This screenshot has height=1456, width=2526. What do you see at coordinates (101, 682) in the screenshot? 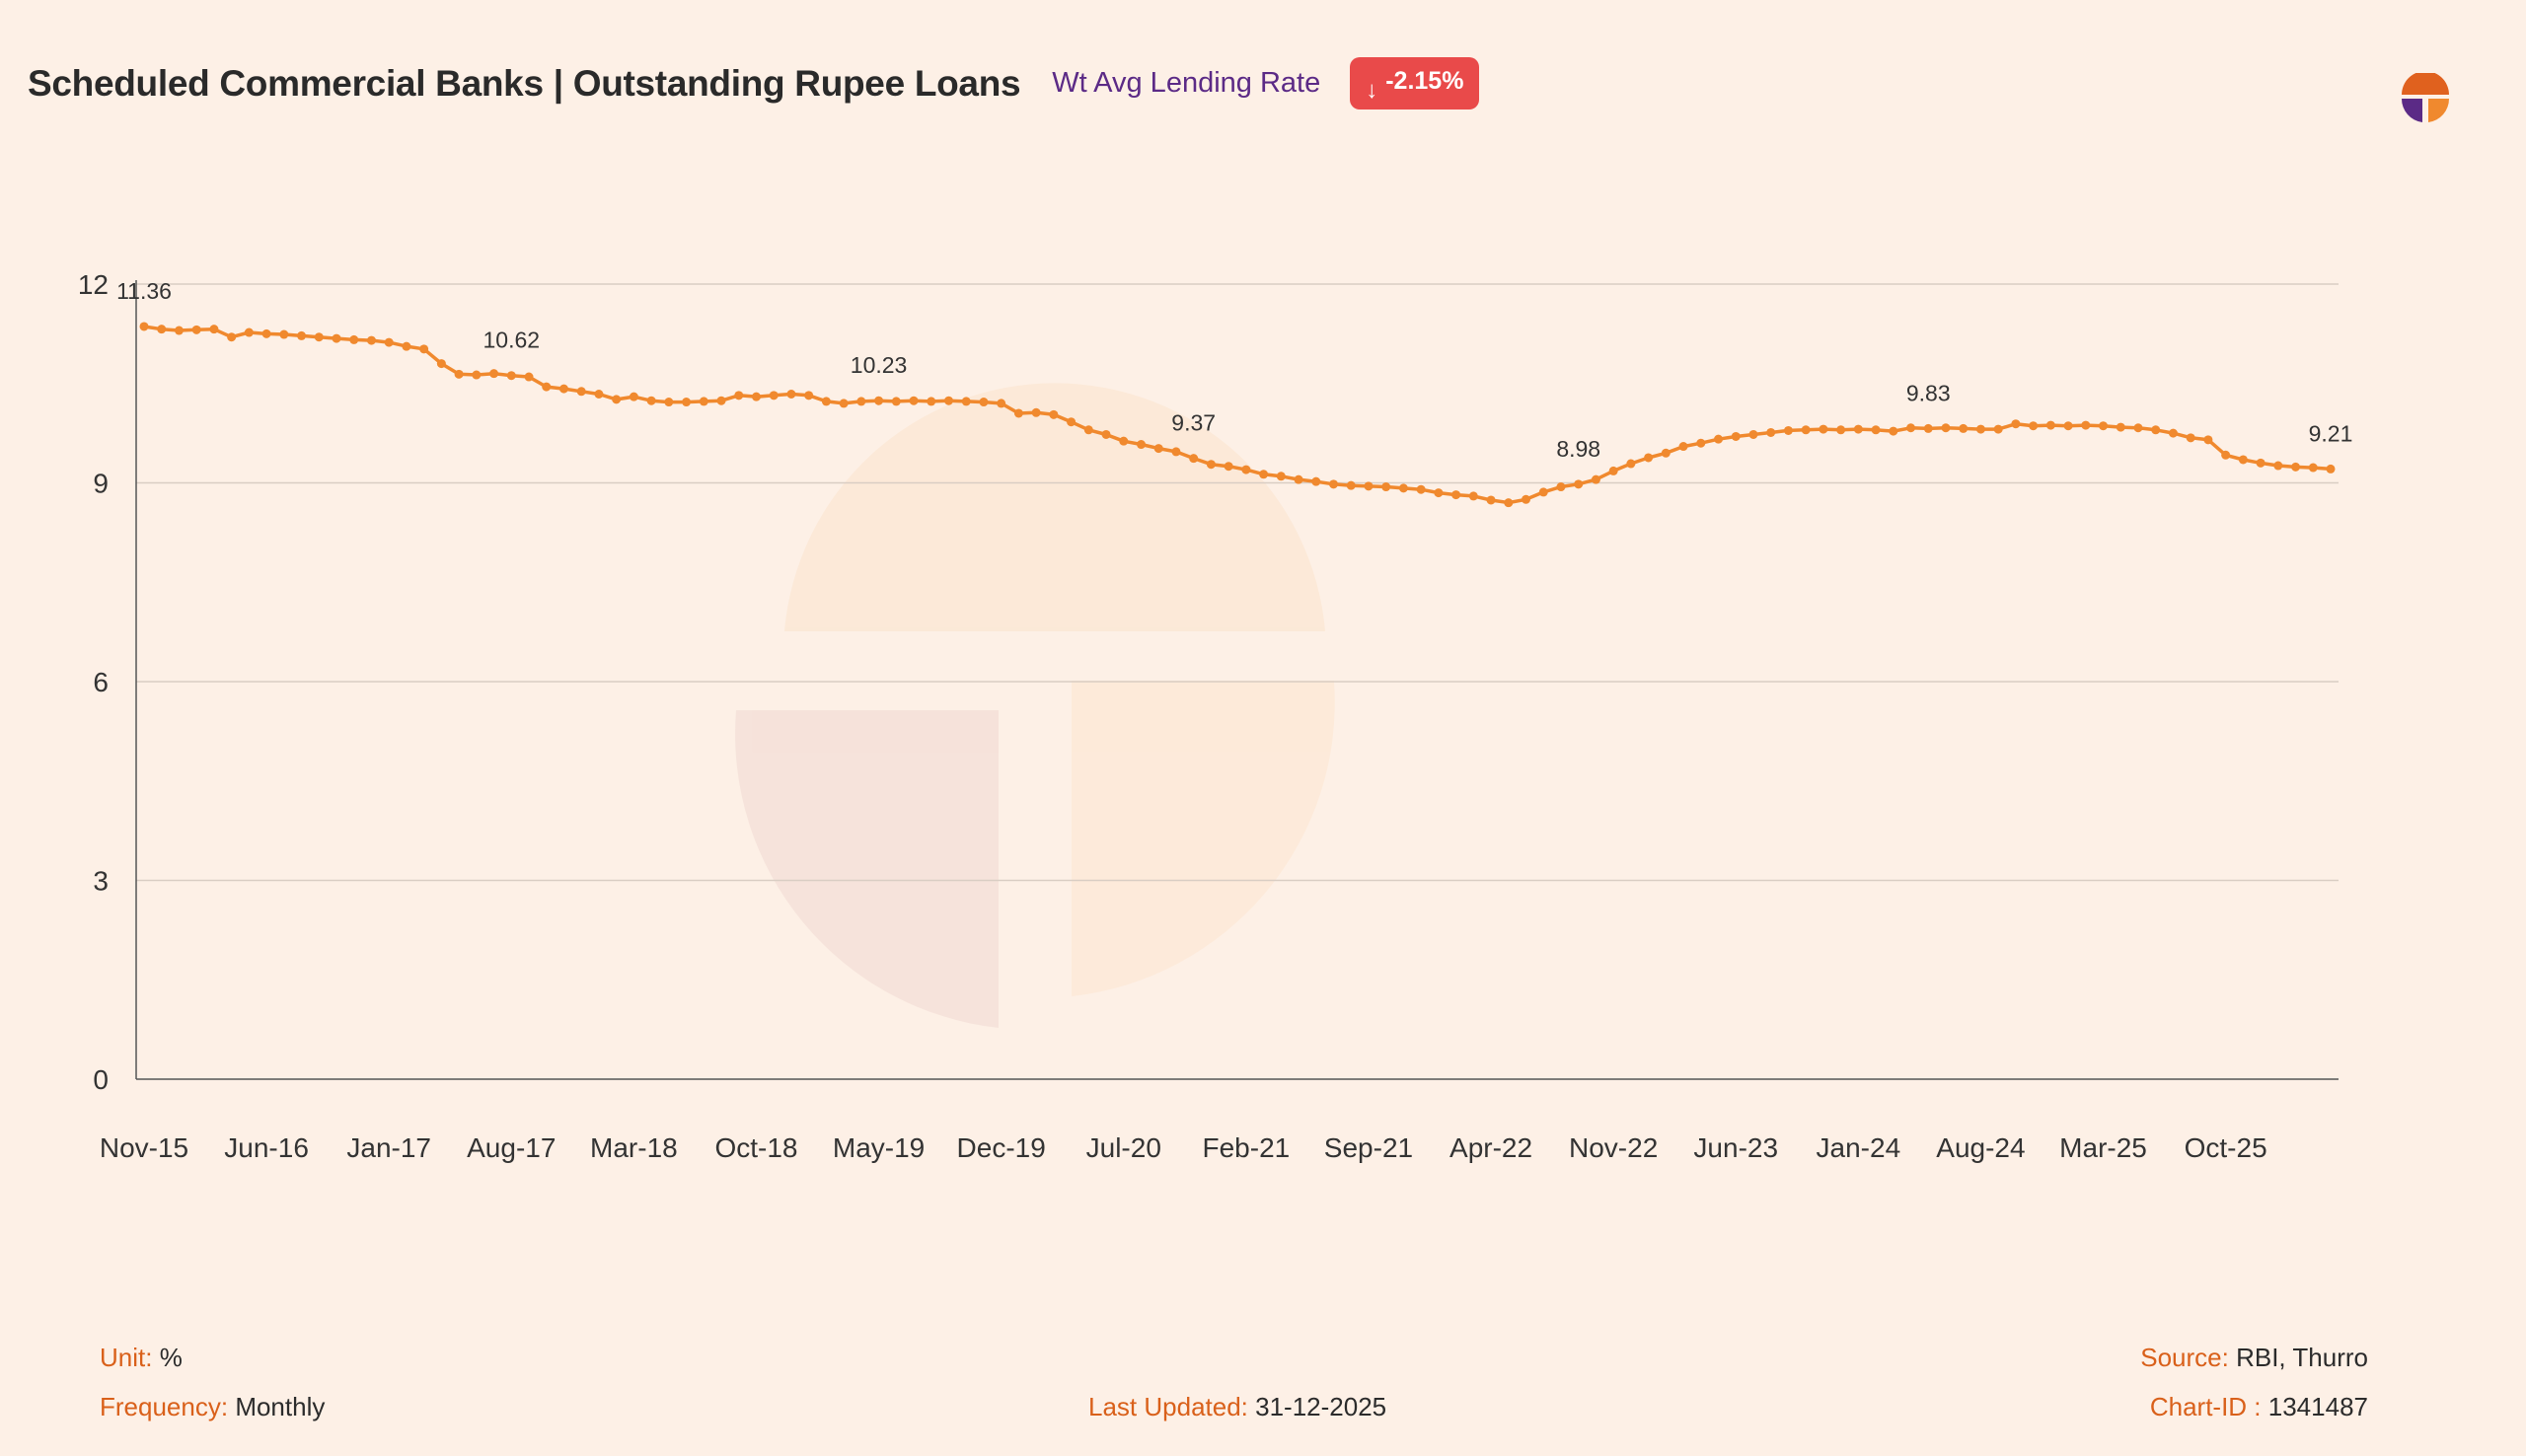
I see `y-tick-label: 6` at bounding box center [101, 682].